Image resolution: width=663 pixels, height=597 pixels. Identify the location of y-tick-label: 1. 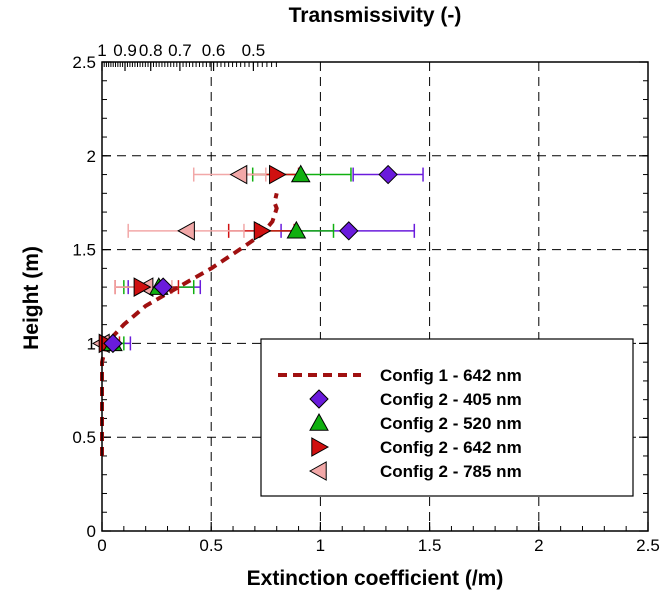
(91, 343).